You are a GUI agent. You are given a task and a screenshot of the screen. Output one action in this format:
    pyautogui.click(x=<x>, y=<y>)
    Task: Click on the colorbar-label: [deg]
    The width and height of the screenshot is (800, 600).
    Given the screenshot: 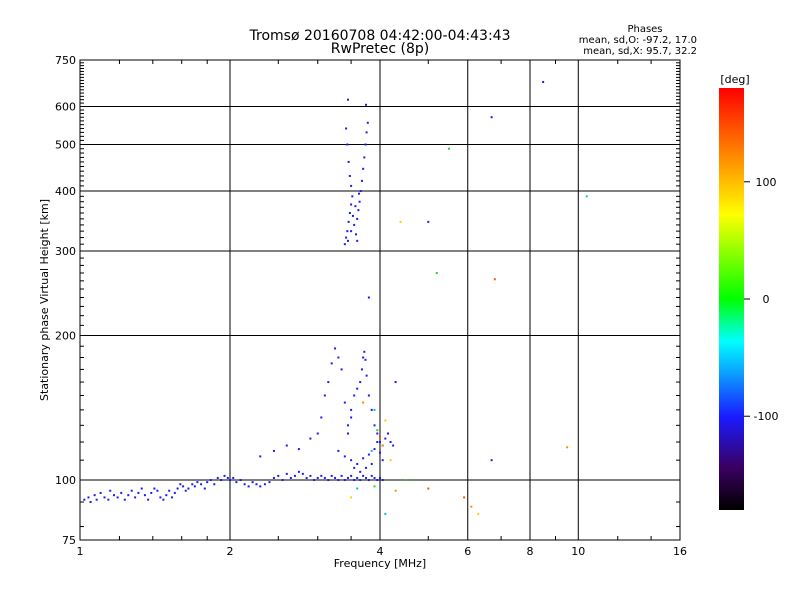 What is the action you would take?
    pyautogui.click(x=734, y=79)
    